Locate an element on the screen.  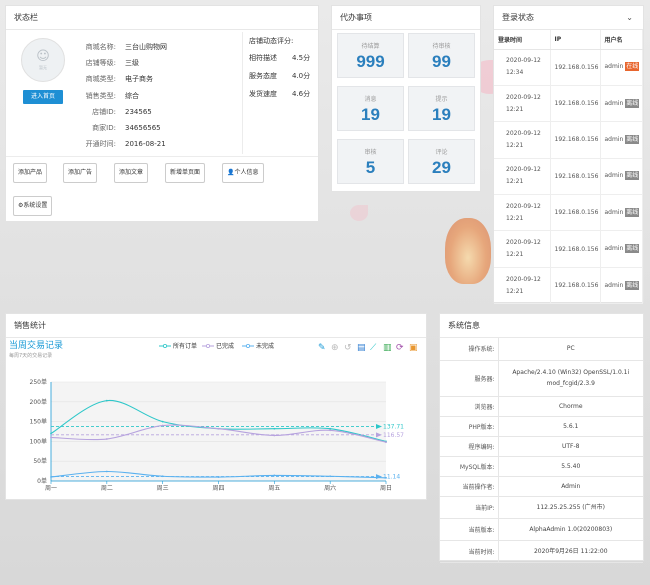
rating-value: 4.6分 is located at coordinates (301, 94).